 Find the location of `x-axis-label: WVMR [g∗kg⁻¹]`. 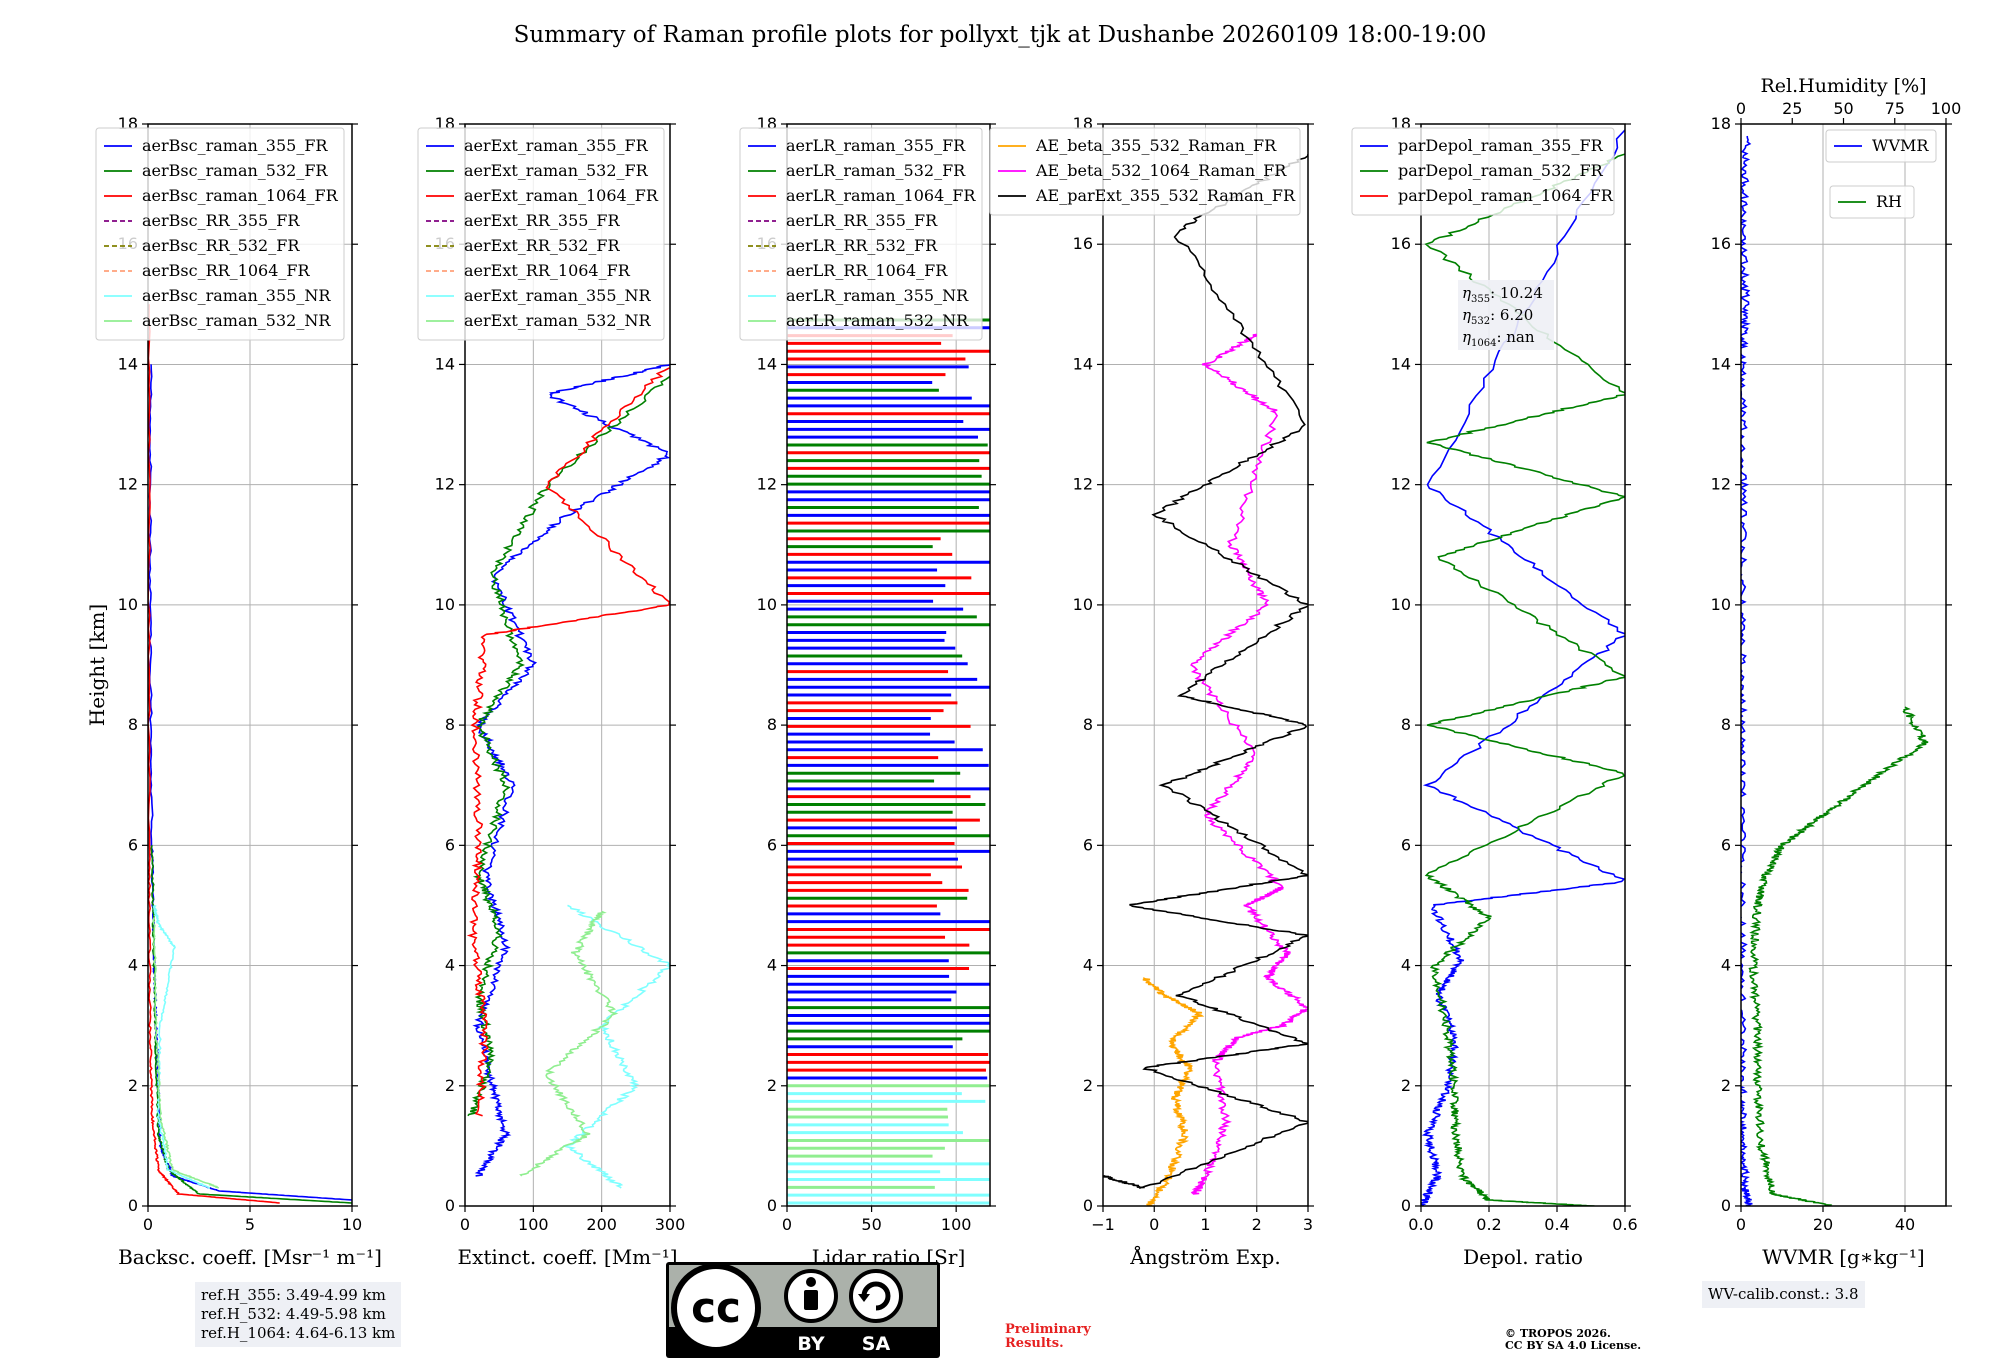

x-axis-label: WVMR [g∗kg⁻¹] is located at coordinates (1843, 1257).